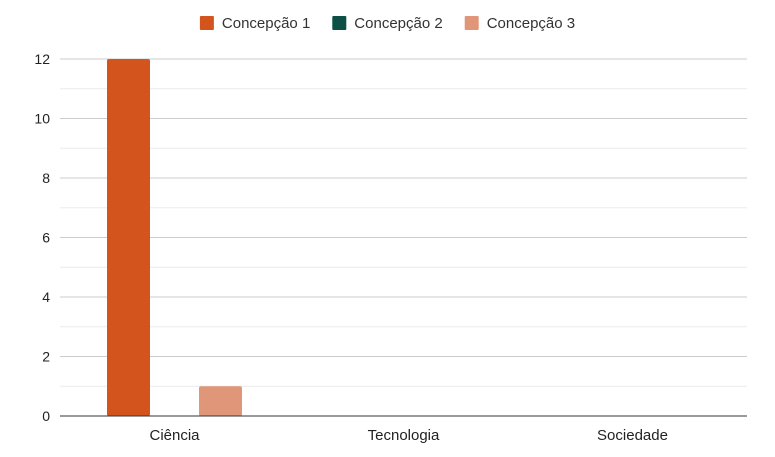  I want to click on legend-item: Concepção 3, so click(519, 23).